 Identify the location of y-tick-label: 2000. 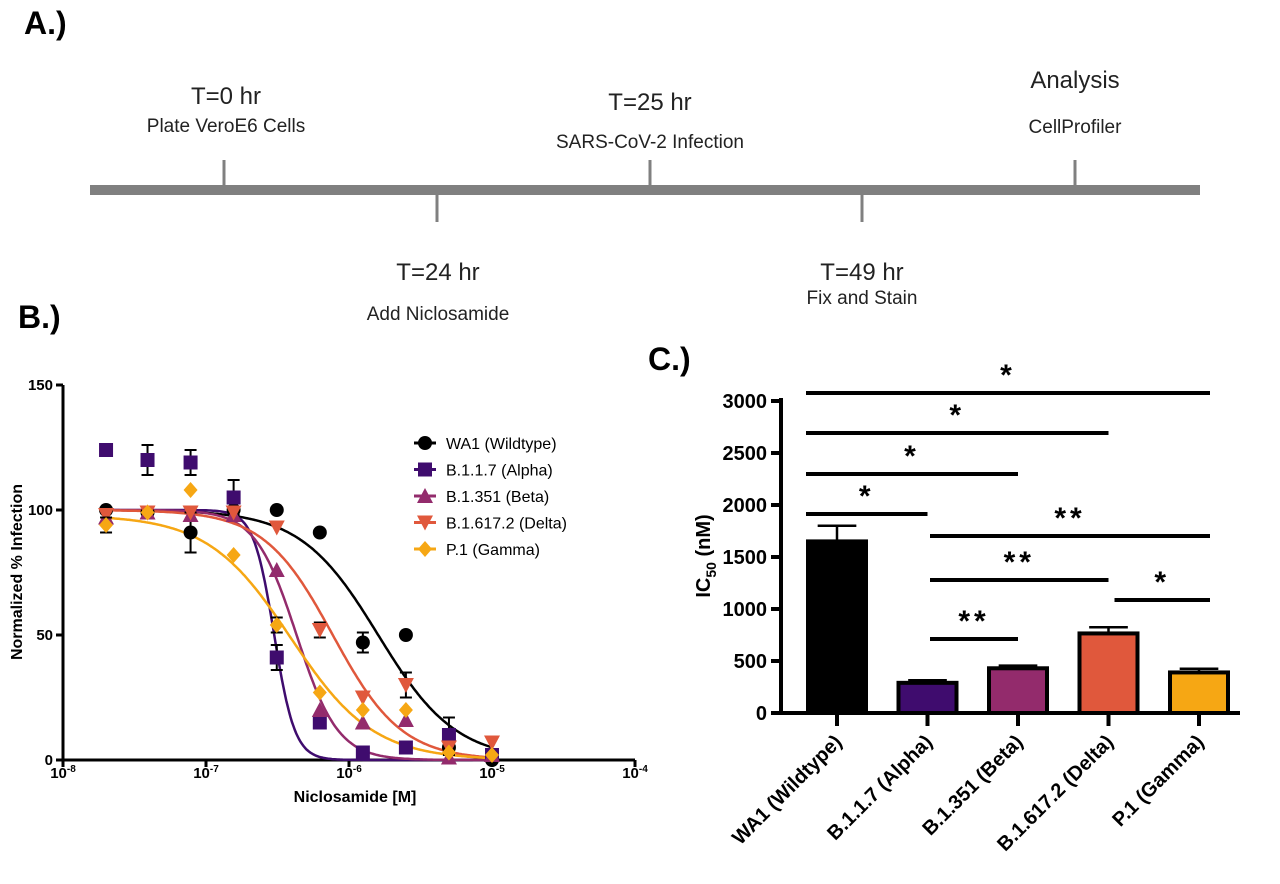
(745, 506).